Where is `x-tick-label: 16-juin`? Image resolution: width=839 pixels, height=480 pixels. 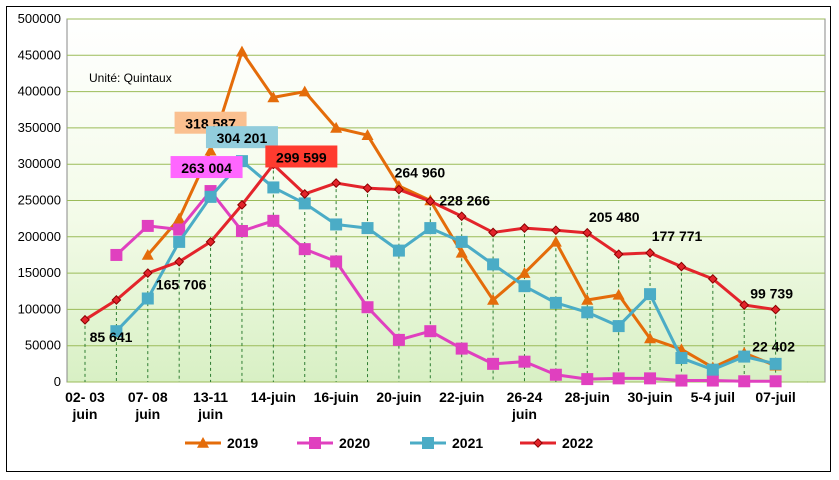
x-tick-label: 16-juin is located at coordinates (336, 397).